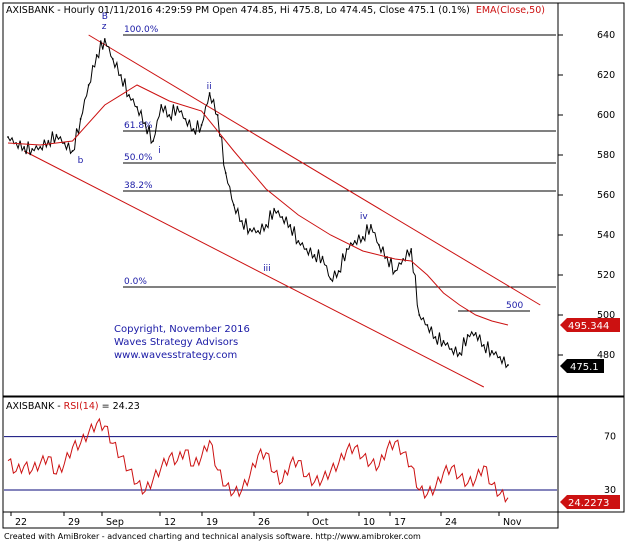 Image resolution: width=628 pixels, height=542 pixels. What do you see at coordinates (606, 355) in the screenshot?
I see `price-tick-label-480: 480` at bounding box center [606, 355].